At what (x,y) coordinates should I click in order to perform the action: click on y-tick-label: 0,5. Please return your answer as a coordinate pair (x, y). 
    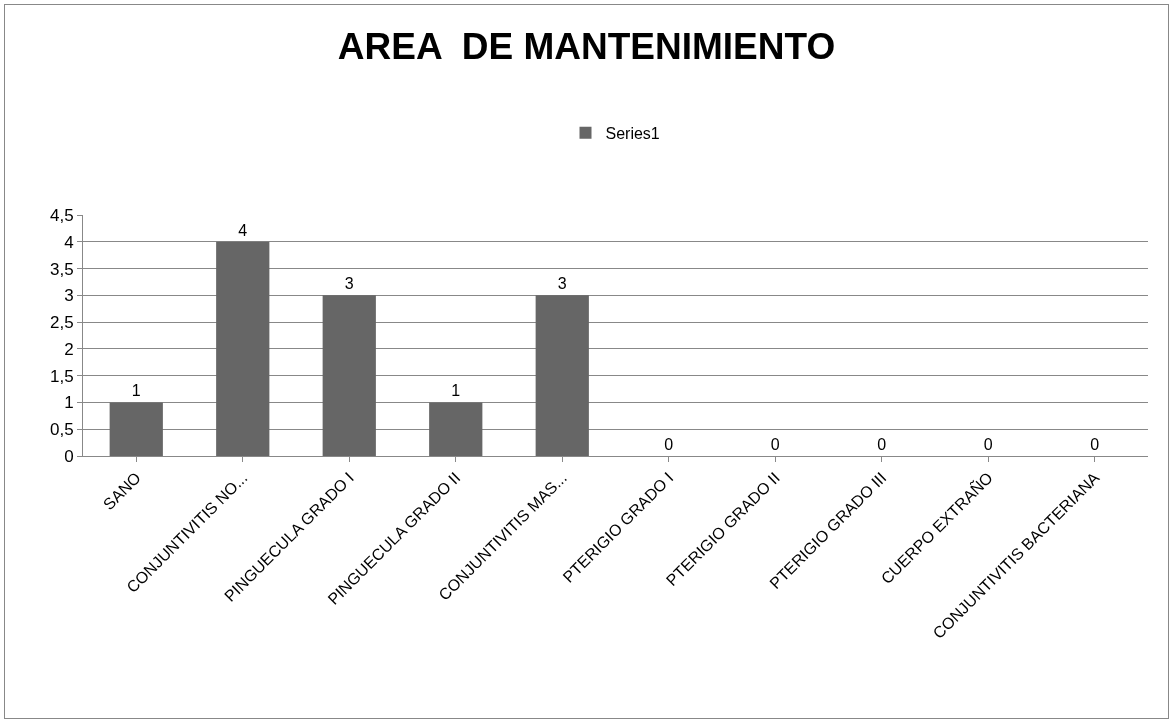
    Looking at the image, I should click on (61, 430).